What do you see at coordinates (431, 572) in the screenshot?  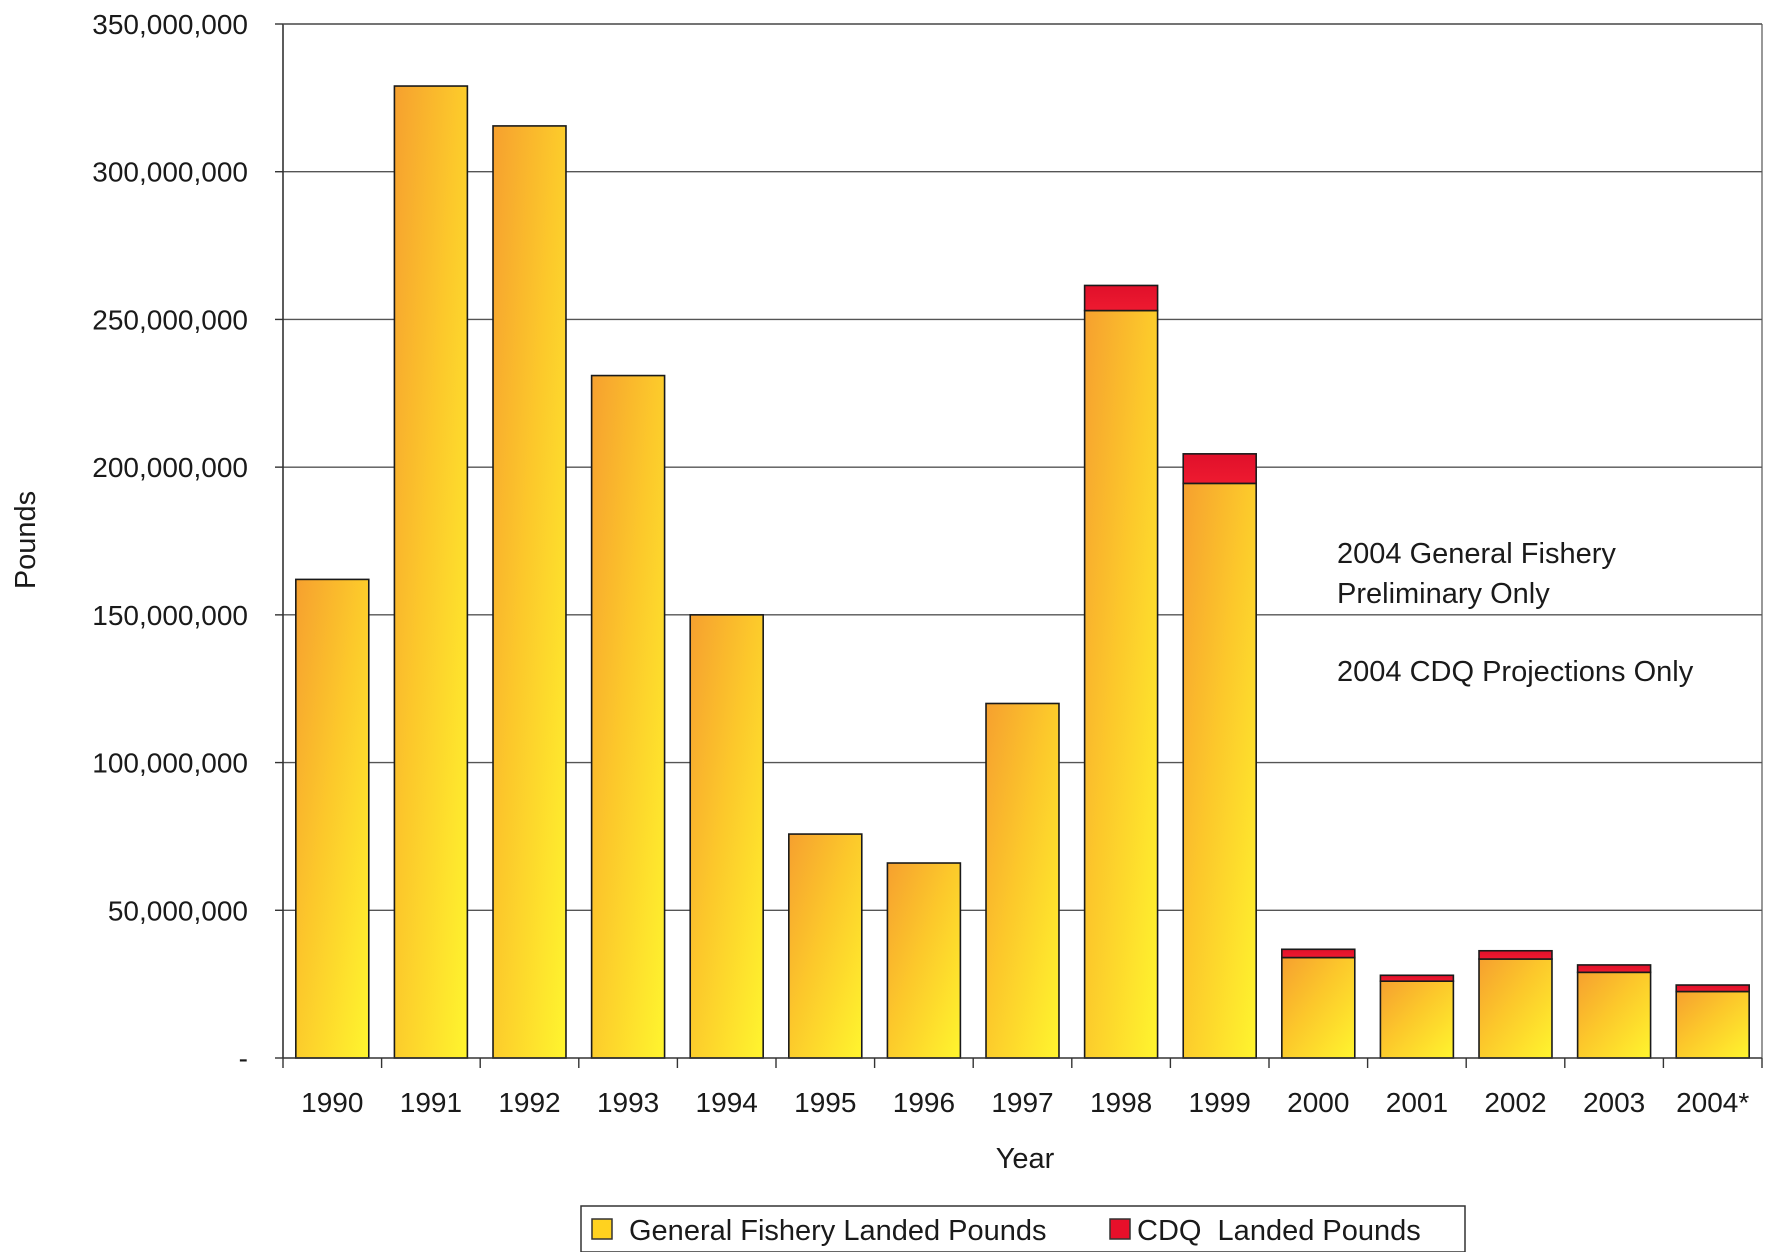 I see `bar-general-1991` at bounding box center [431, 572].